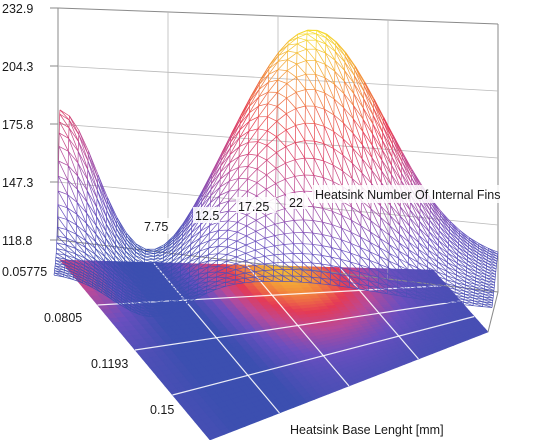 The height and width of the screenshot is (440, 552). Describe the element at coordinates (207, 216) in the screenshot. I see `x-tick-label: 12.5` at that location.